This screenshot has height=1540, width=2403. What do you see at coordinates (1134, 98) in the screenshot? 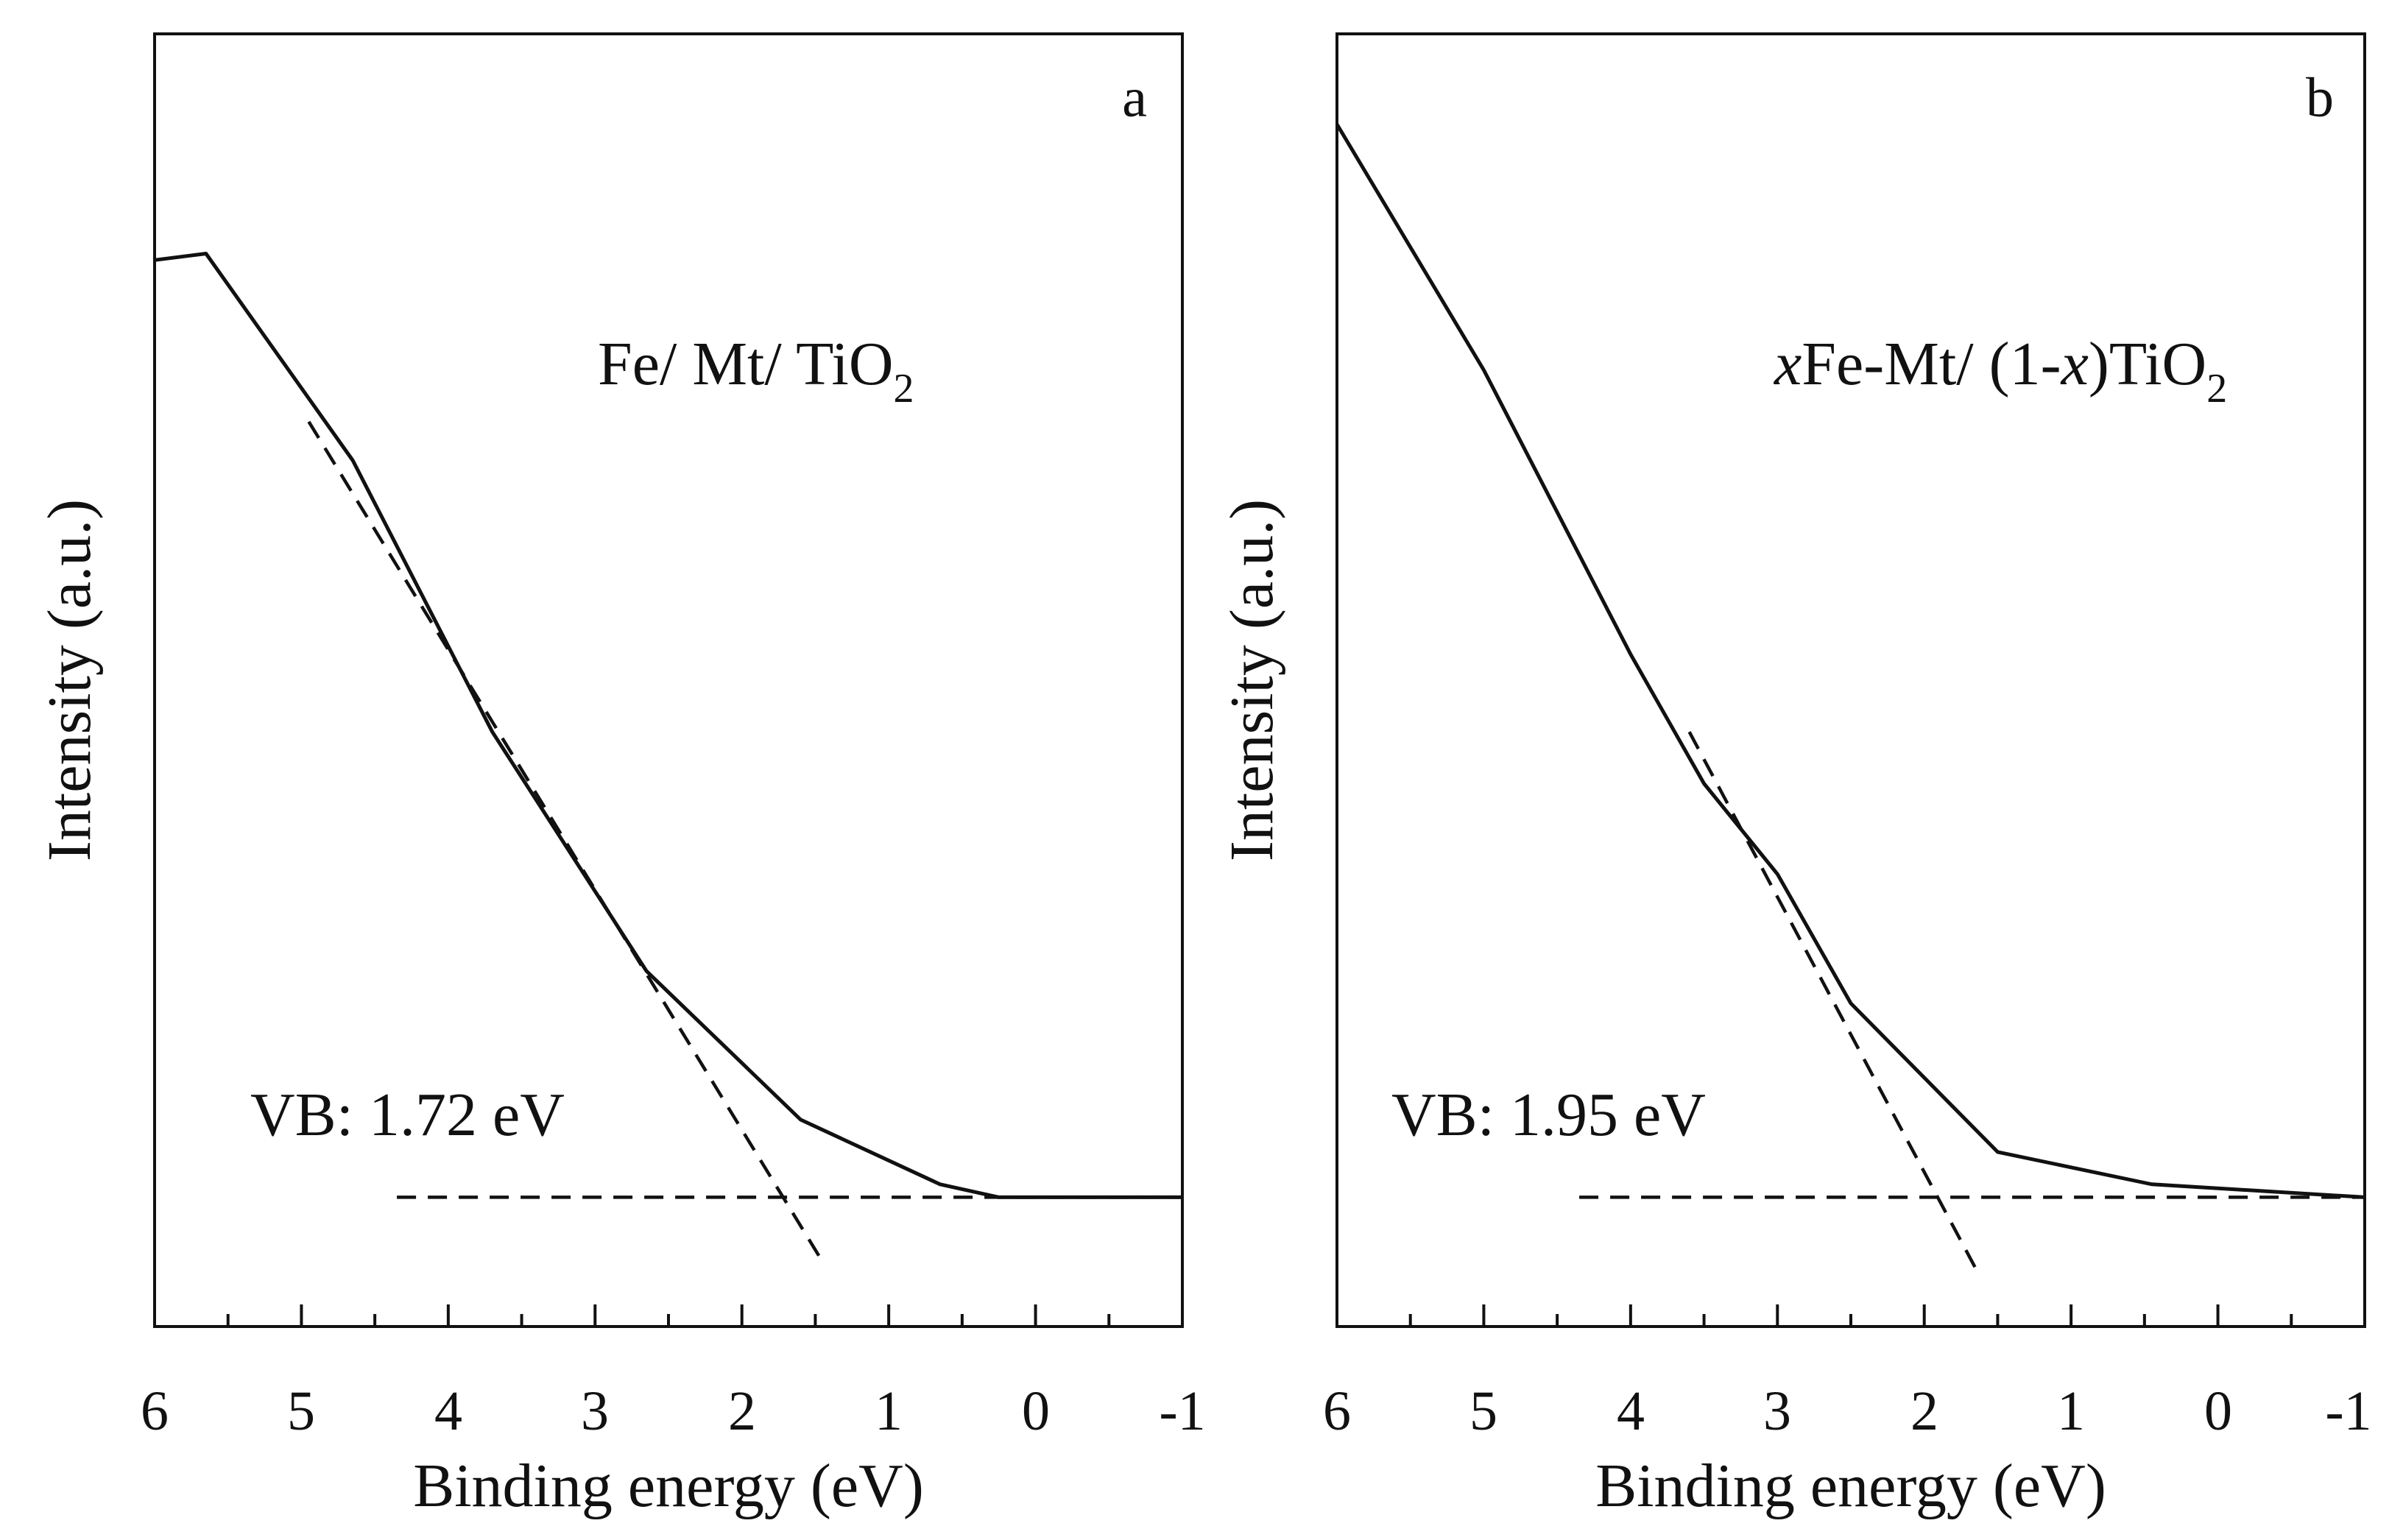
I see `panel-label-a: a` at bounding box center [1134, 98].